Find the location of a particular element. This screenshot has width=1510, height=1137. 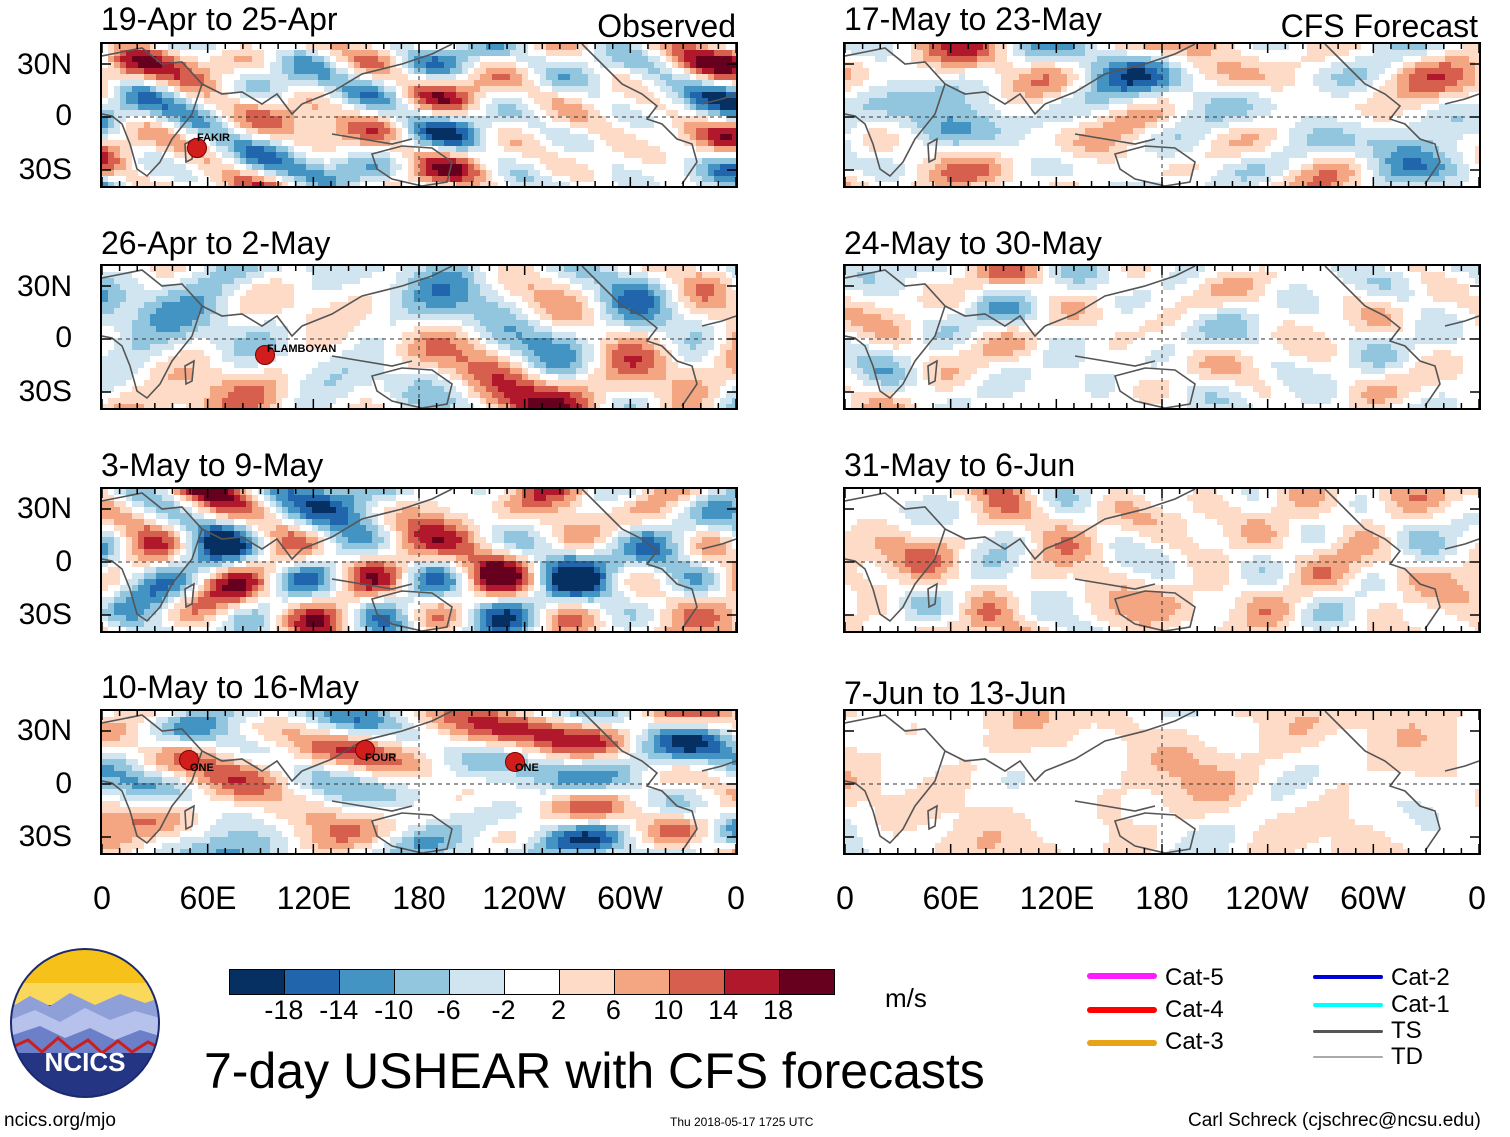

panel-title-fc-3: 31-May to 6-Jun is located at coordinates (959, 465).